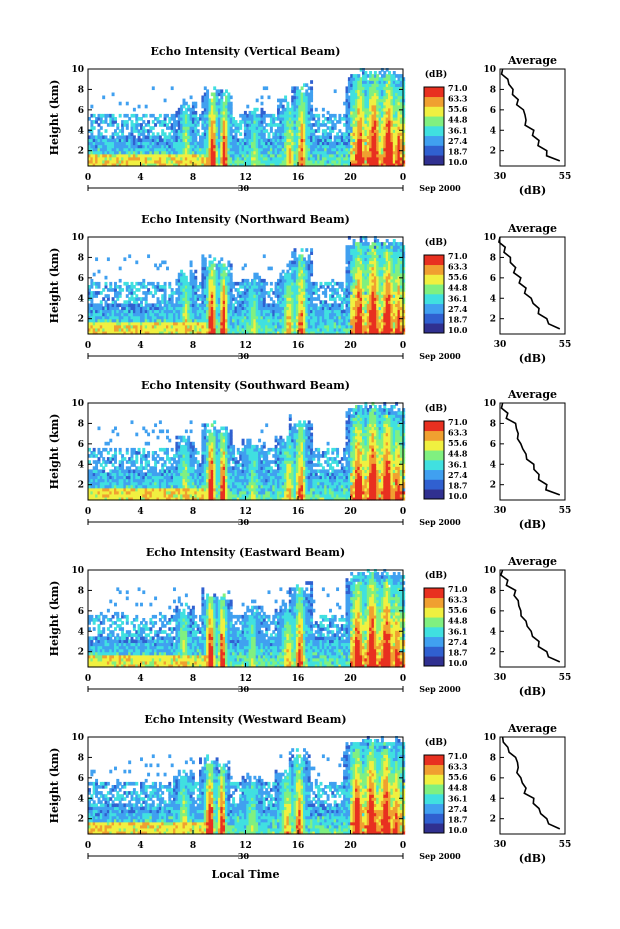 The image size is (620, 929). What do you see at coordinates (54, 118) in the screenshot?
I see `y-axis-label: Height (km)` at bounding box center [54, 118].